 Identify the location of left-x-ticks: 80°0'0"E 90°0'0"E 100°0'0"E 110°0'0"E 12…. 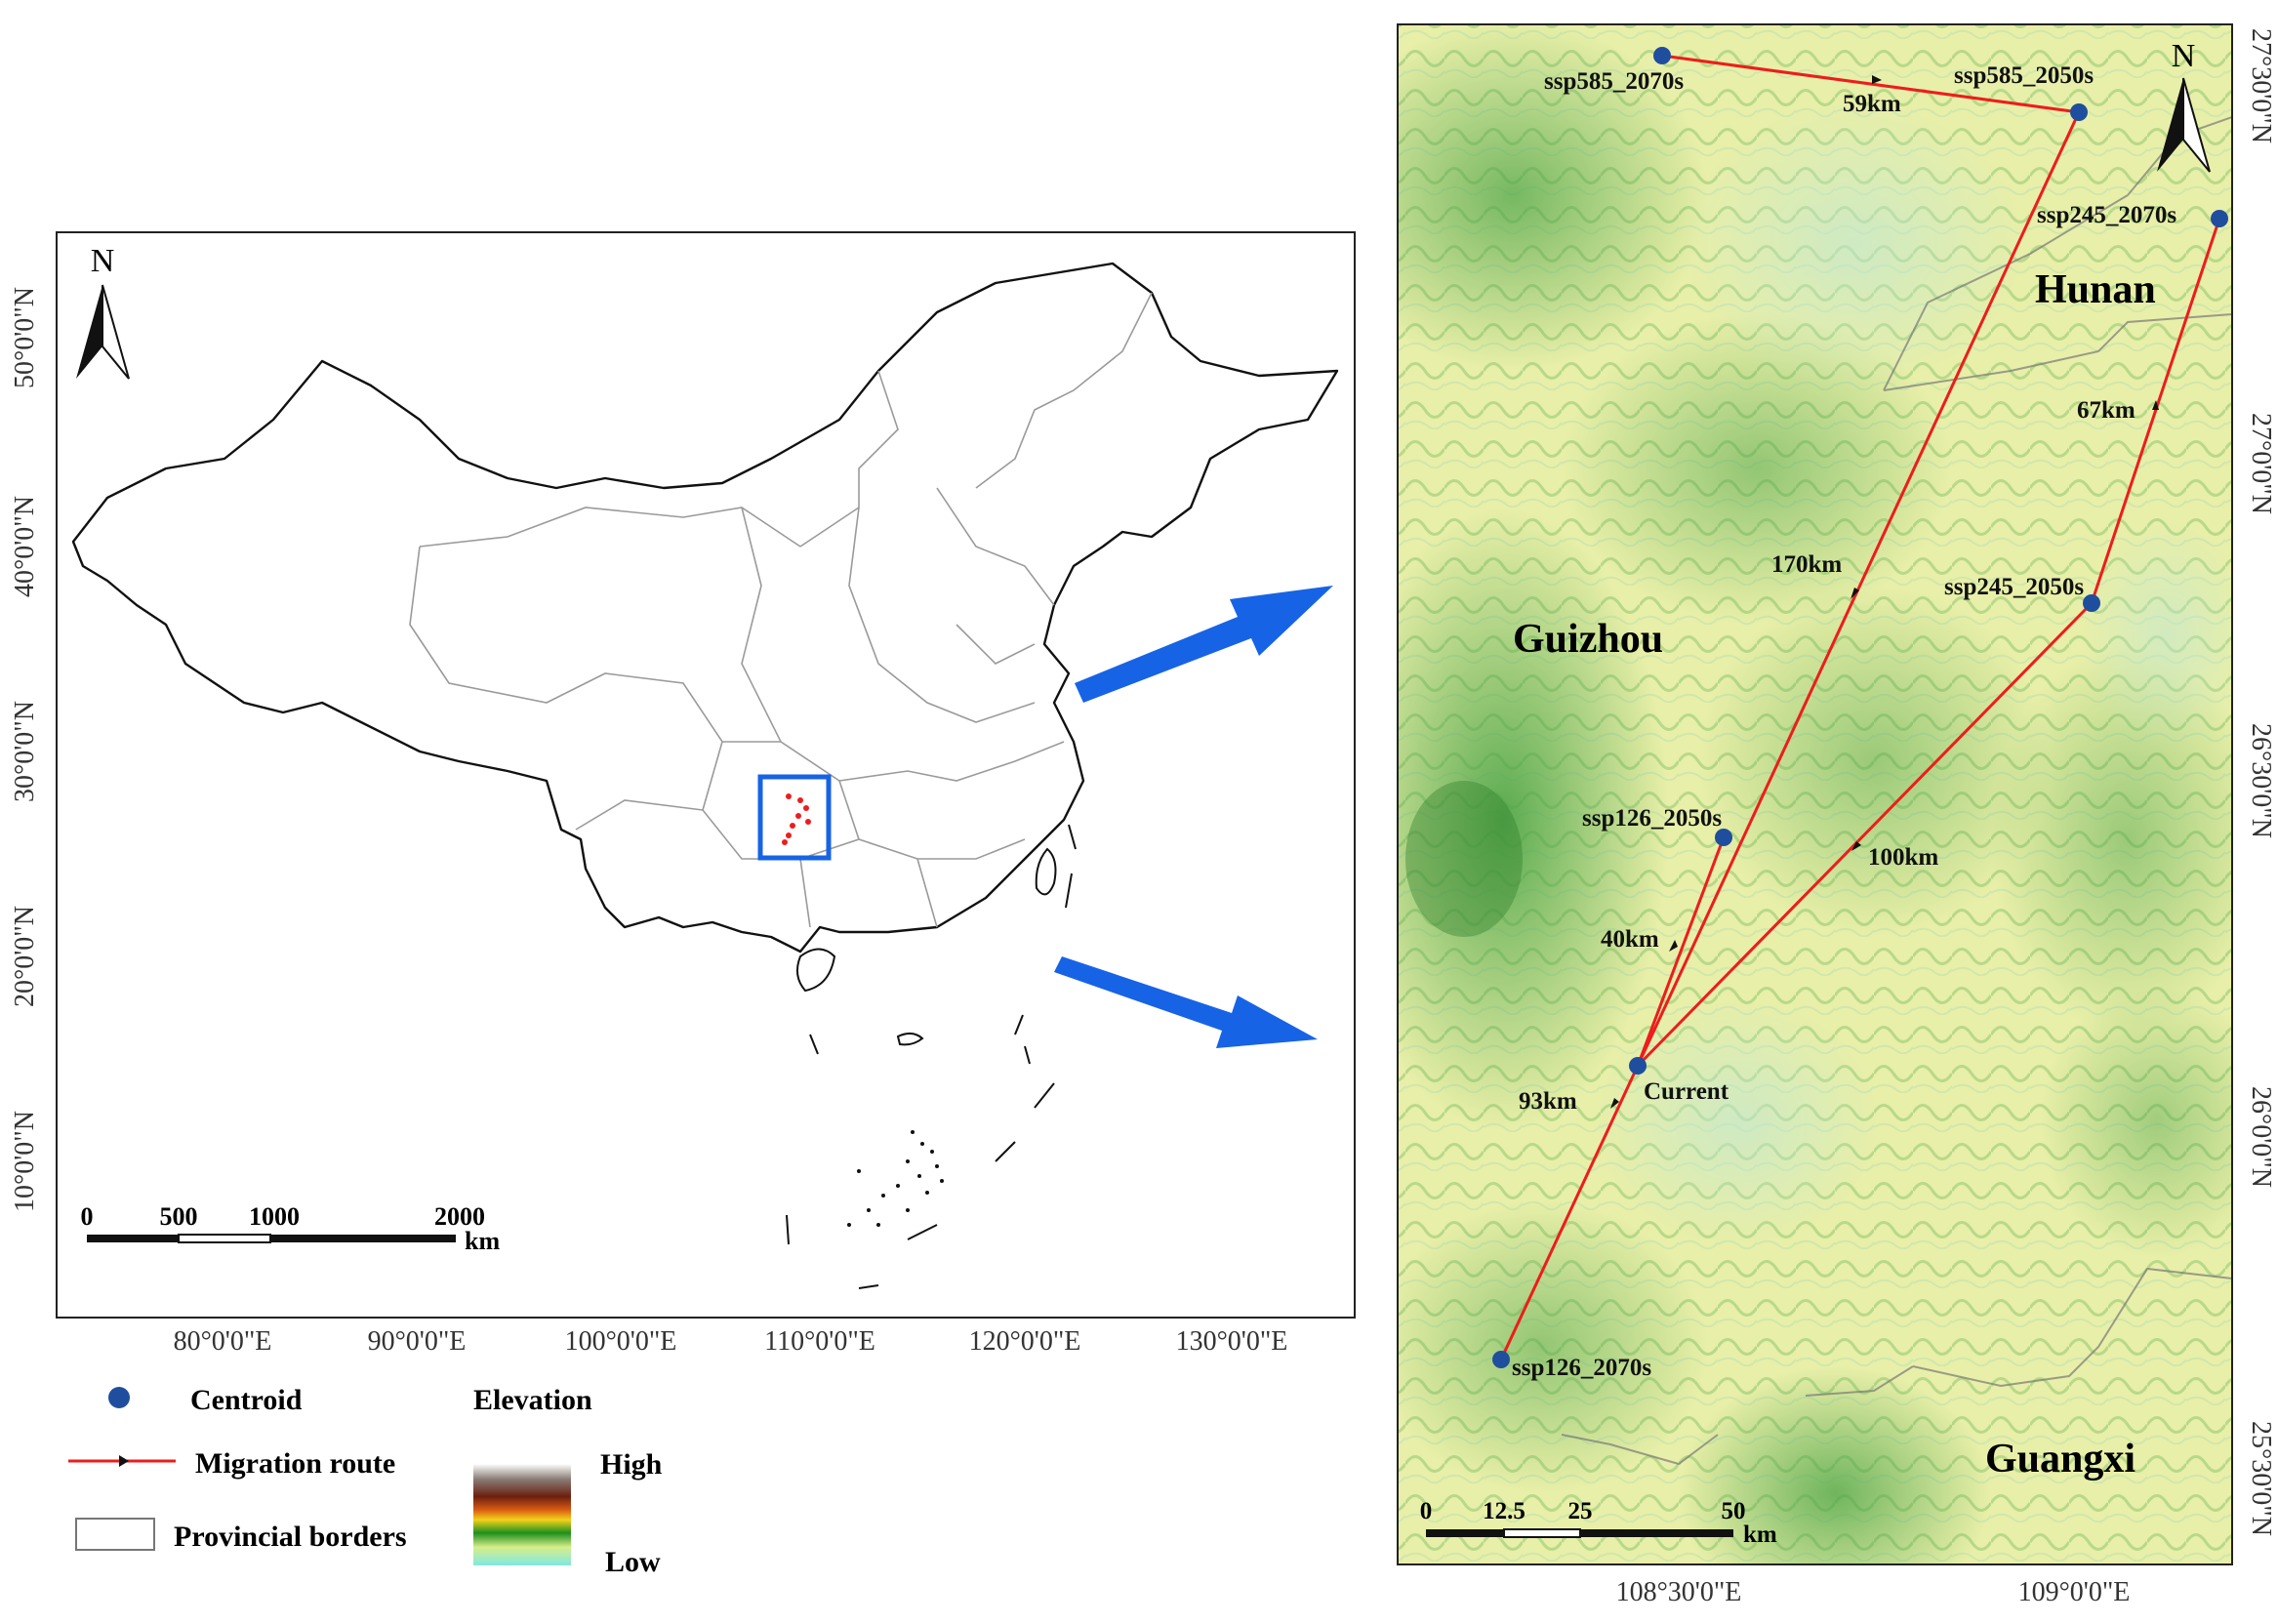
(731, 1341).